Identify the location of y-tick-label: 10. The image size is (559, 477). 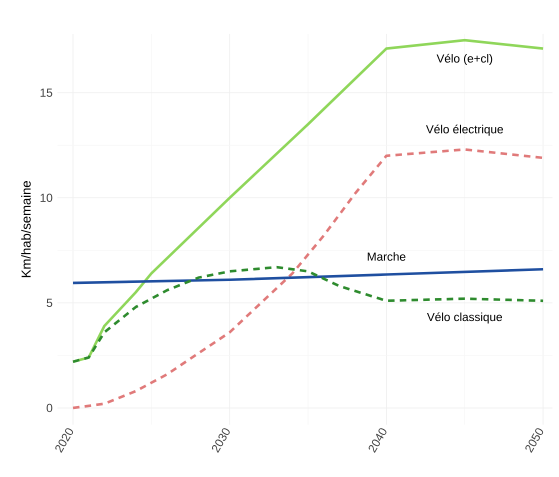
(46, 198).